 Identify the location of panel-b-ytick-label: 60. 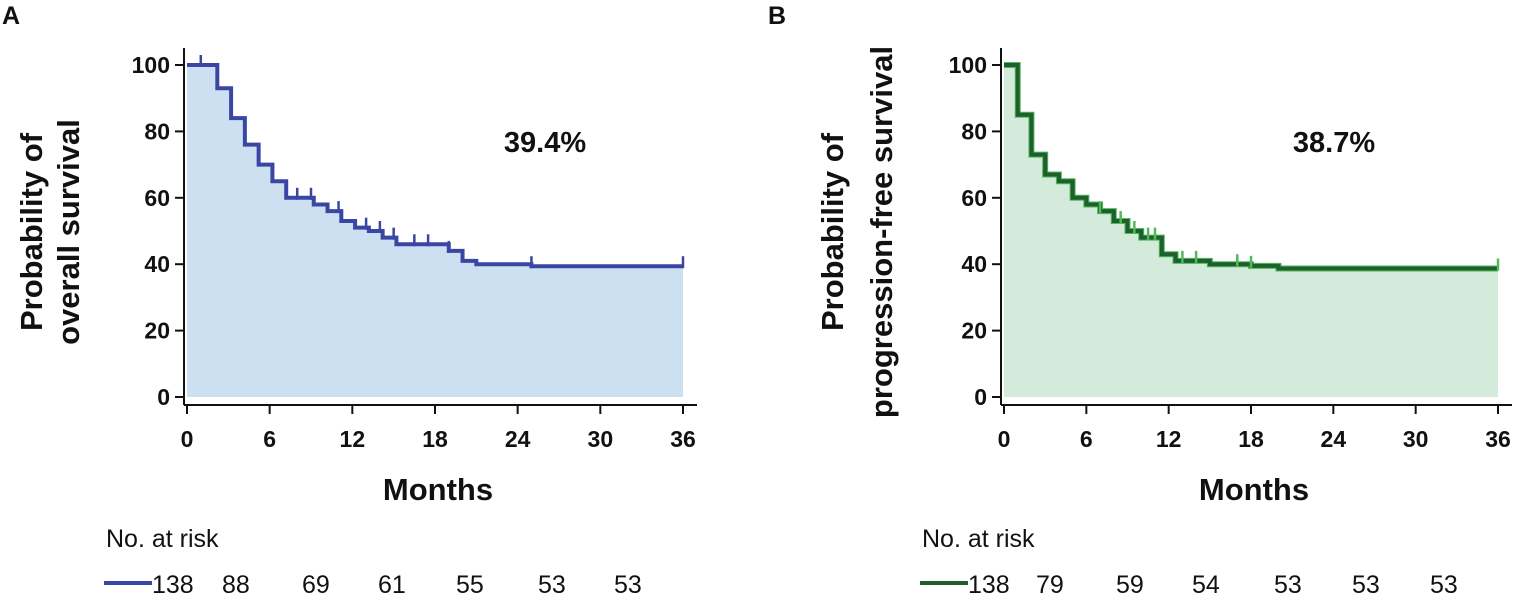
(974, 198).